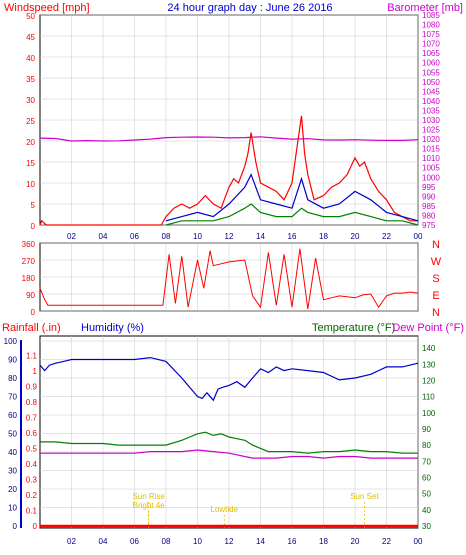 The image size is (466, 555). What do you see at coordinates (355, 541) in the screenshot?
I see `climate-x-tick-label: 20` at bounding box center [355, 541].